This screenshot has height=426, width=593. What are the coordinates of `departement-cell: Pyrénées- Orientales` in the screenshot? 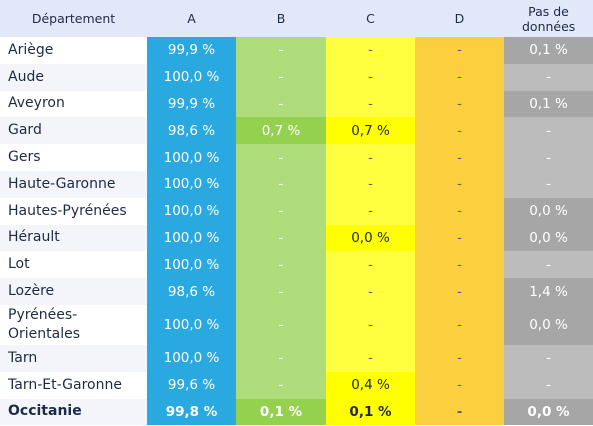 It's located at (73, 324).